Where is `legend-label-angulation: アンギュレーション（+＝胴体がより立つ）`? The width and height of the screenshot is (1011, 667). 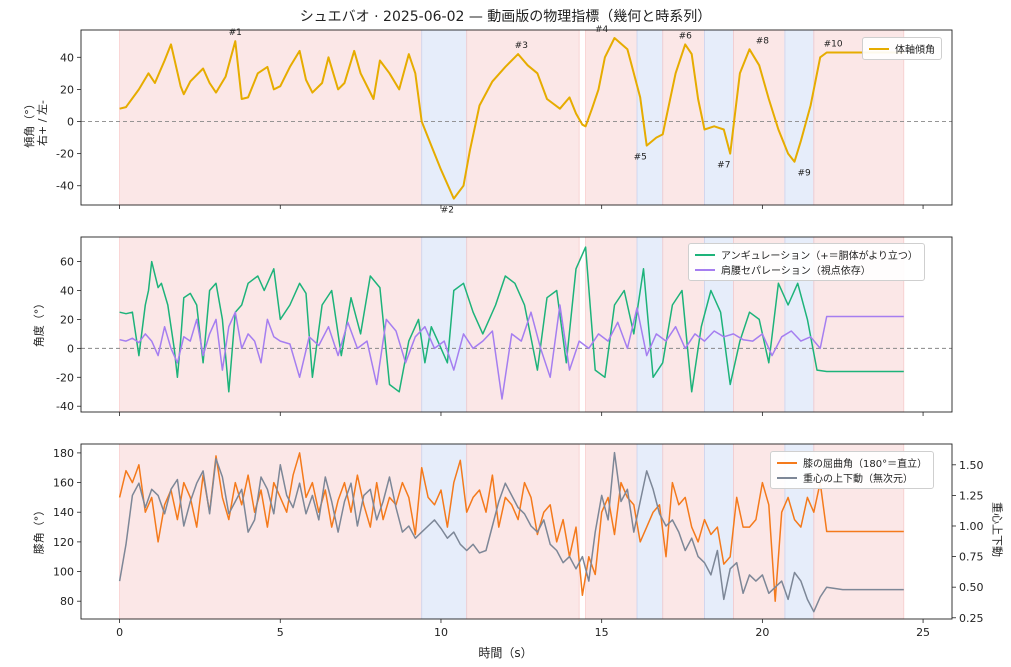
legend-label-angulation: アンギュレーション（+＝胴体がより立つ） is located at coordinates (819, 256).